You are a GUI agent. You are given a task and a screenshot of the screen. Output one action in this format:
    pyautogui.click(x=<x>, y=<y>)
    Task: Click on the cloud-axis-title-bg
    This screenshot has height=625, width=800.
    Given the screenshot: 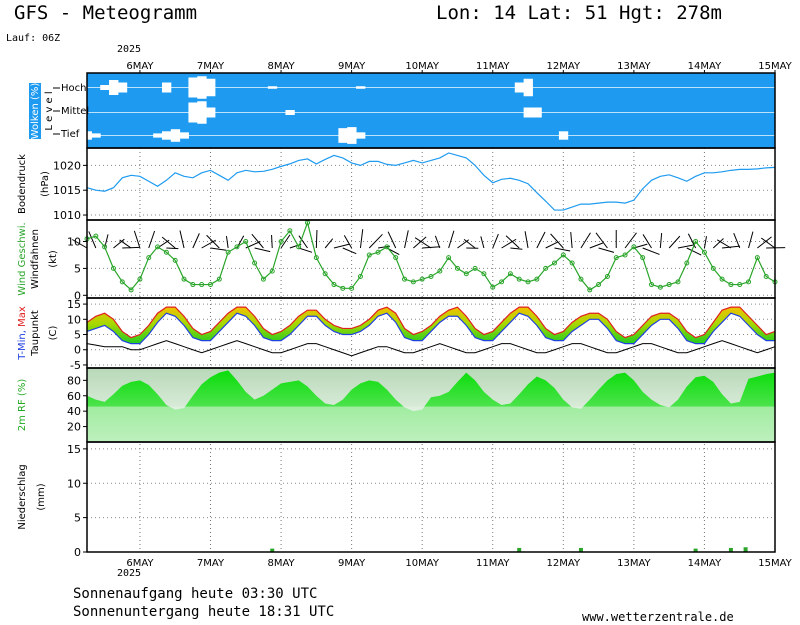 What is the action you would take?
    pyautogui.click(x=35, y=111)
    